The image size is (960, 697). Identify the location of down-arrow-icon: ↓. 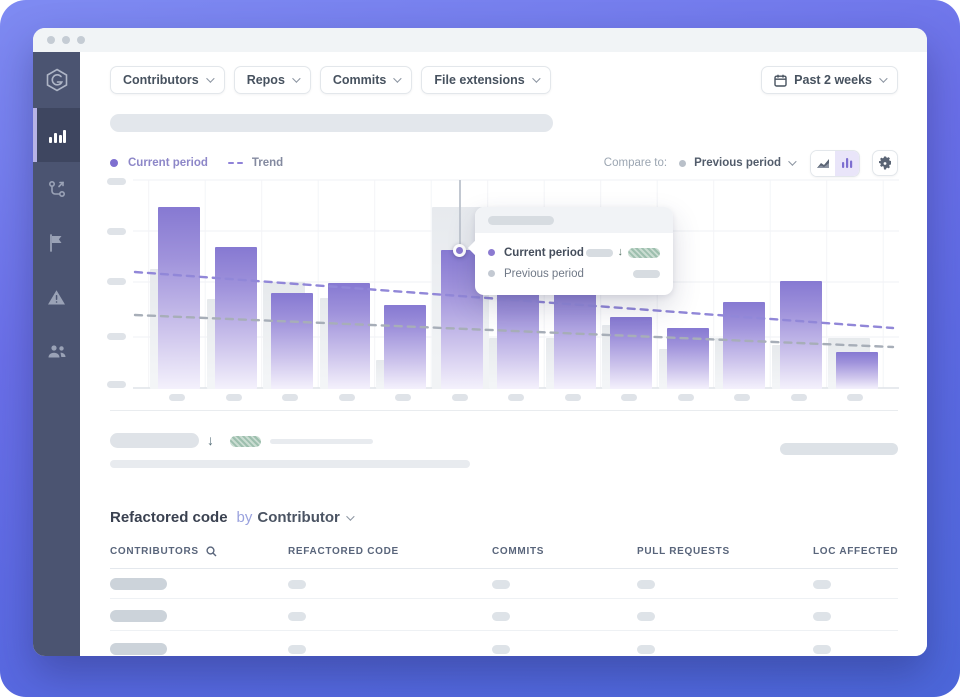
(210, 440).